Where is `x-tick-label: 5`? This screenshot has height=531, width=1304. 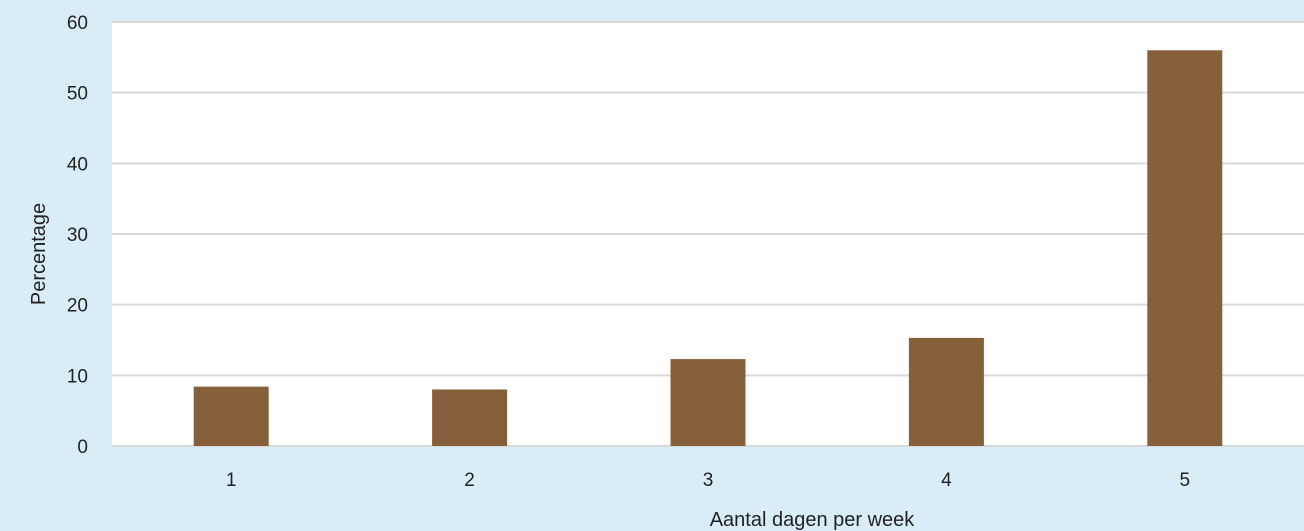
x-tick-label: 5 is located at coordinates (1185, 480).